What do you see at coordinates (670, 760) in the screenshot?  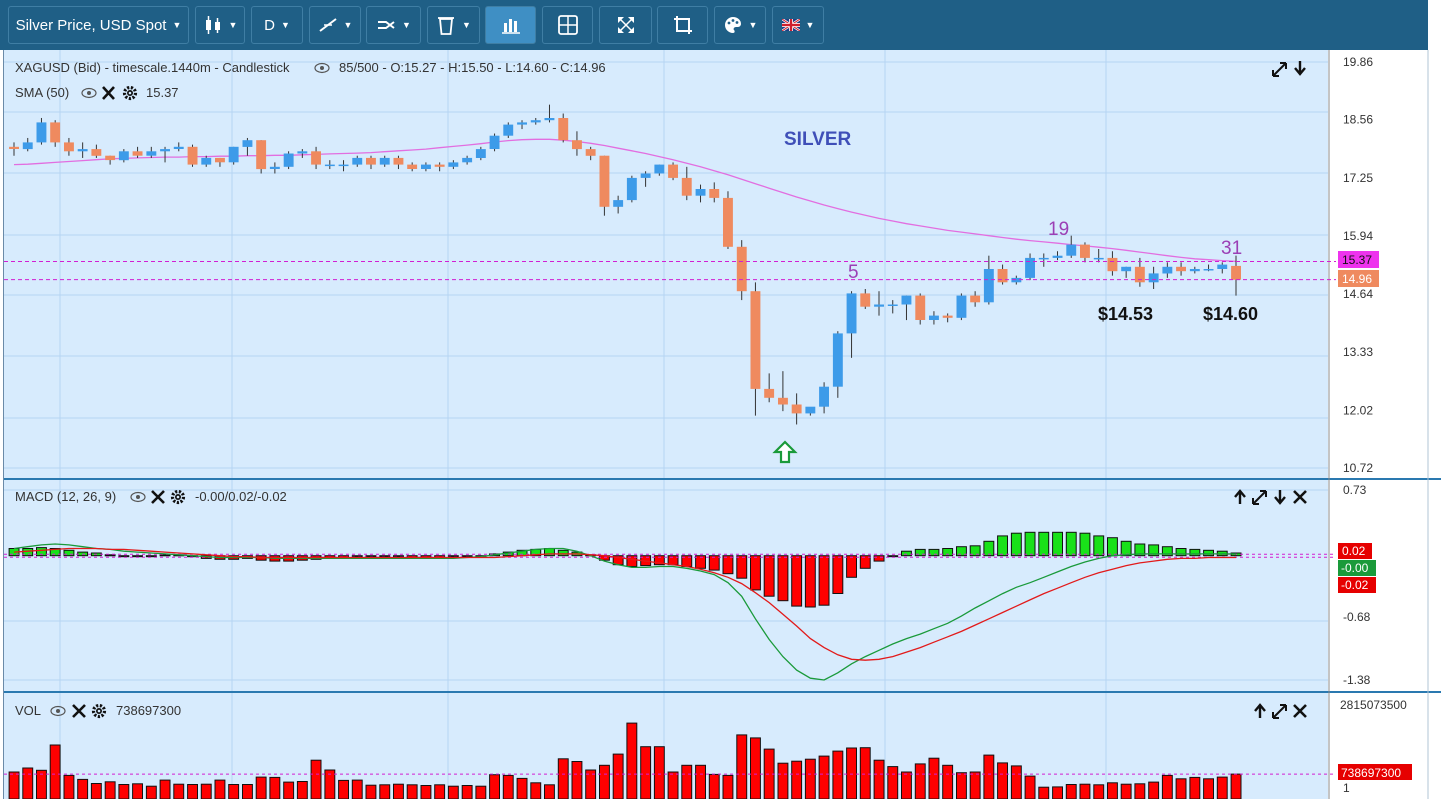 I see `volume-layer` at bounding box center [670, 760].